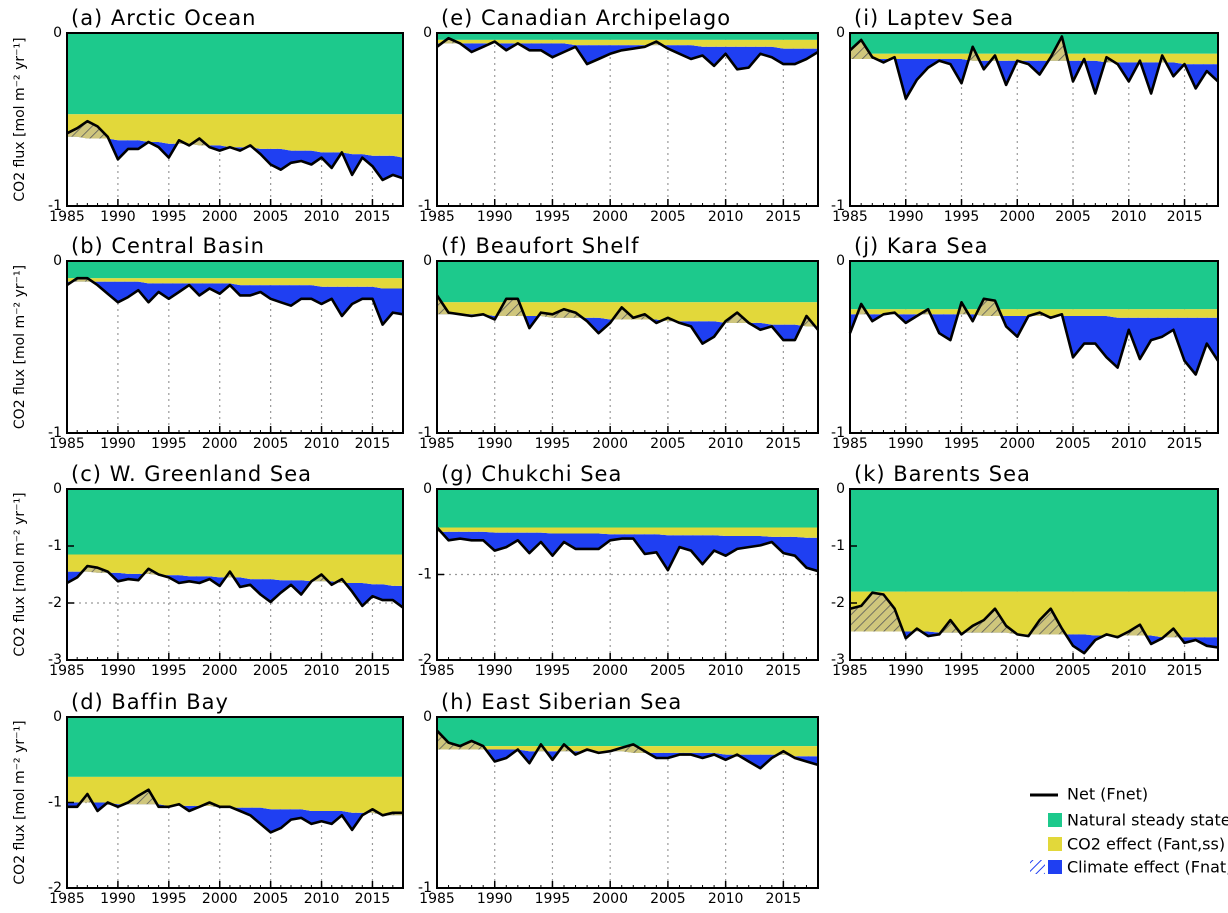  Describe the element at coordinates (1107, 794) in the screenshot. I see `legend-label: Net (Fnet)` at that location.